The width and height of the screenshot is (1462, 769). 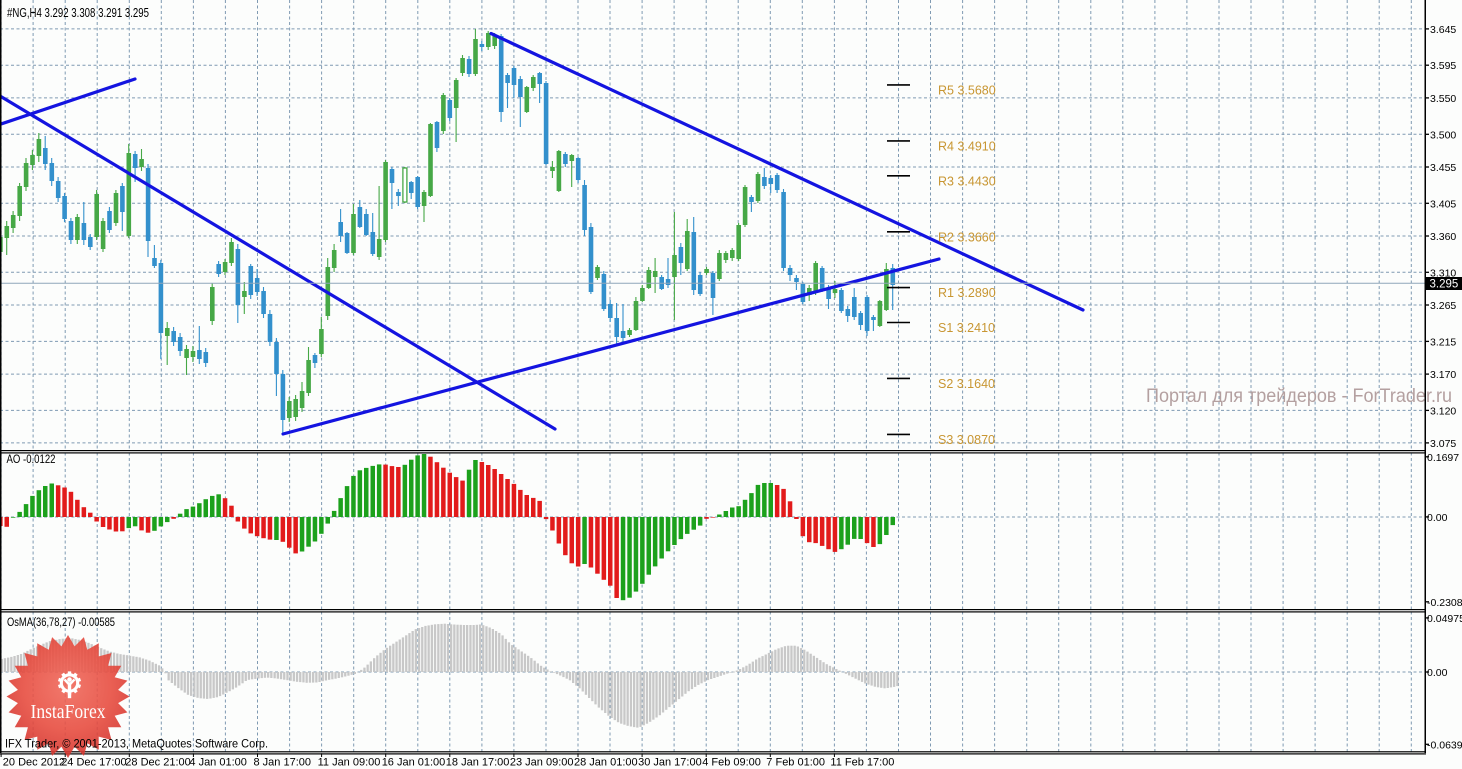 I want to click on svg-text: 28 Jan 01:00, so click(x=606, y=763).